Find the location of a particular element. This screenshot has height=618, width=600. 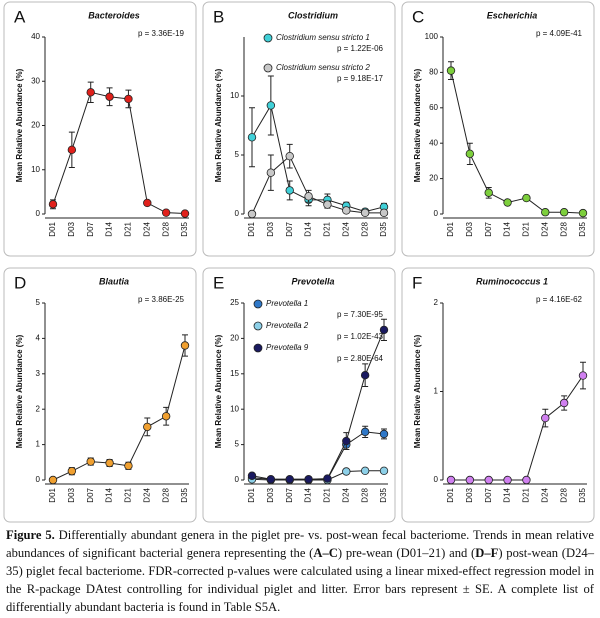

y-tick-label: 1 is located at coordinates (436, 391).